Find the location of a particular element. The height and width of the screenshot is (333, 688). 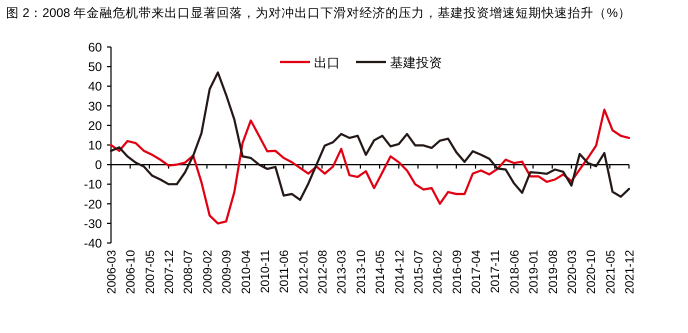

x-tick-label: 2015-07 is located at coordinates (418, 272).